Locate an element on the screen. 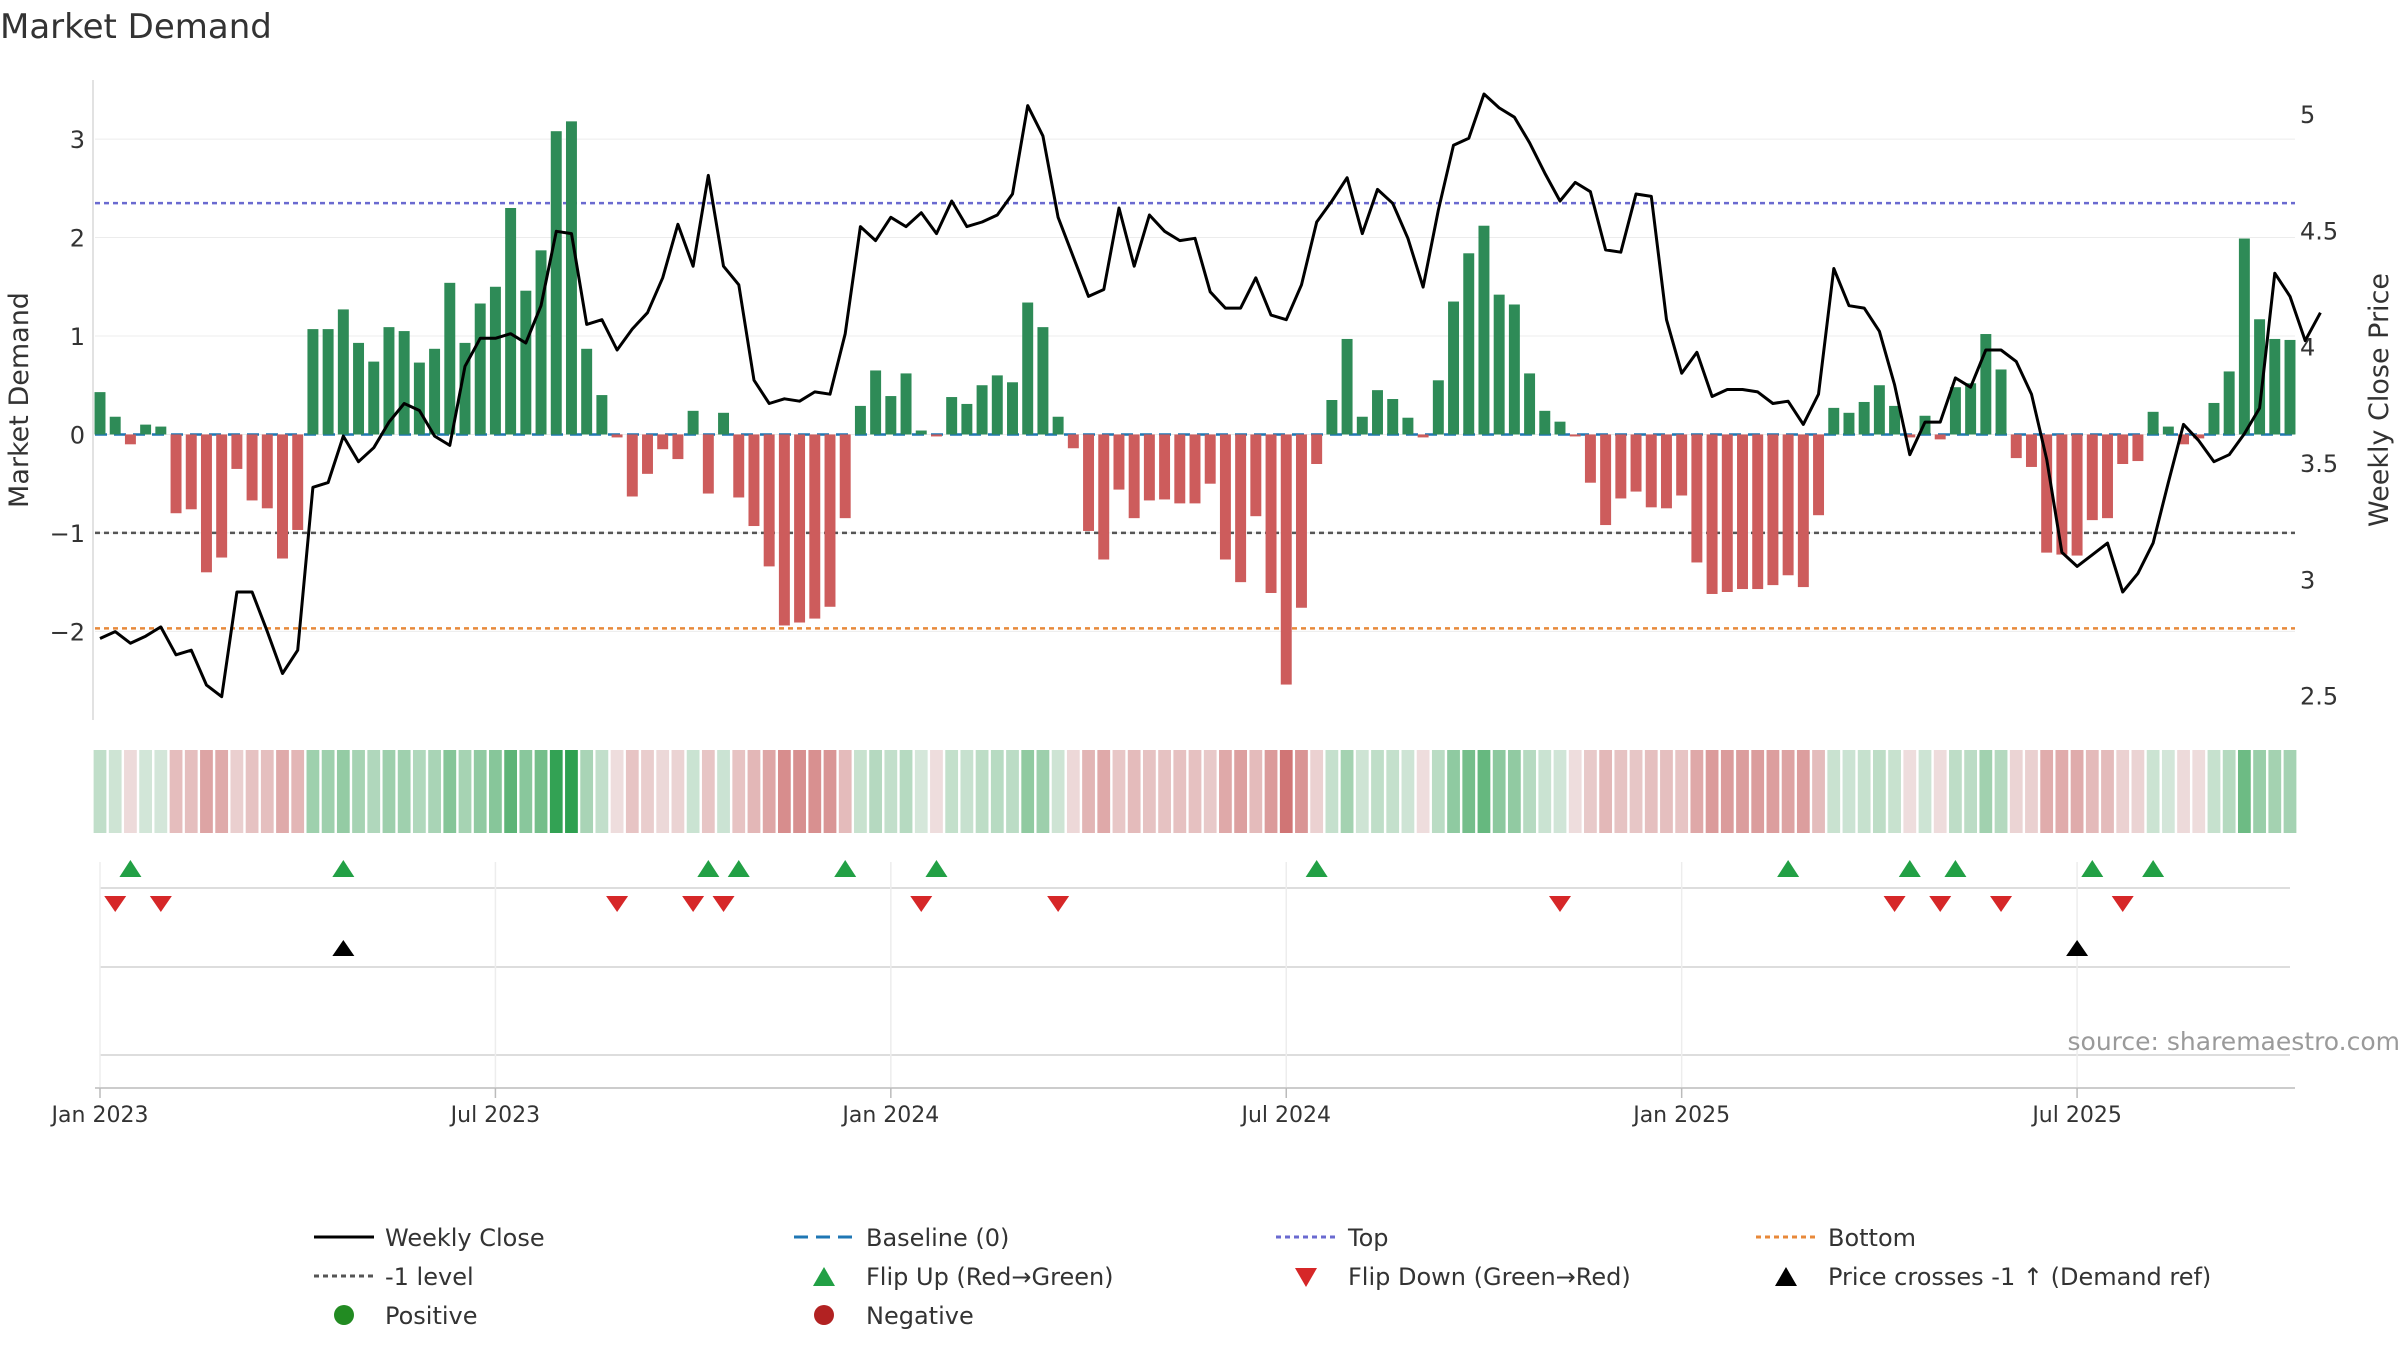 The image size is (2400, 1350). flip-up-marker is located at coordinates (738, 868).